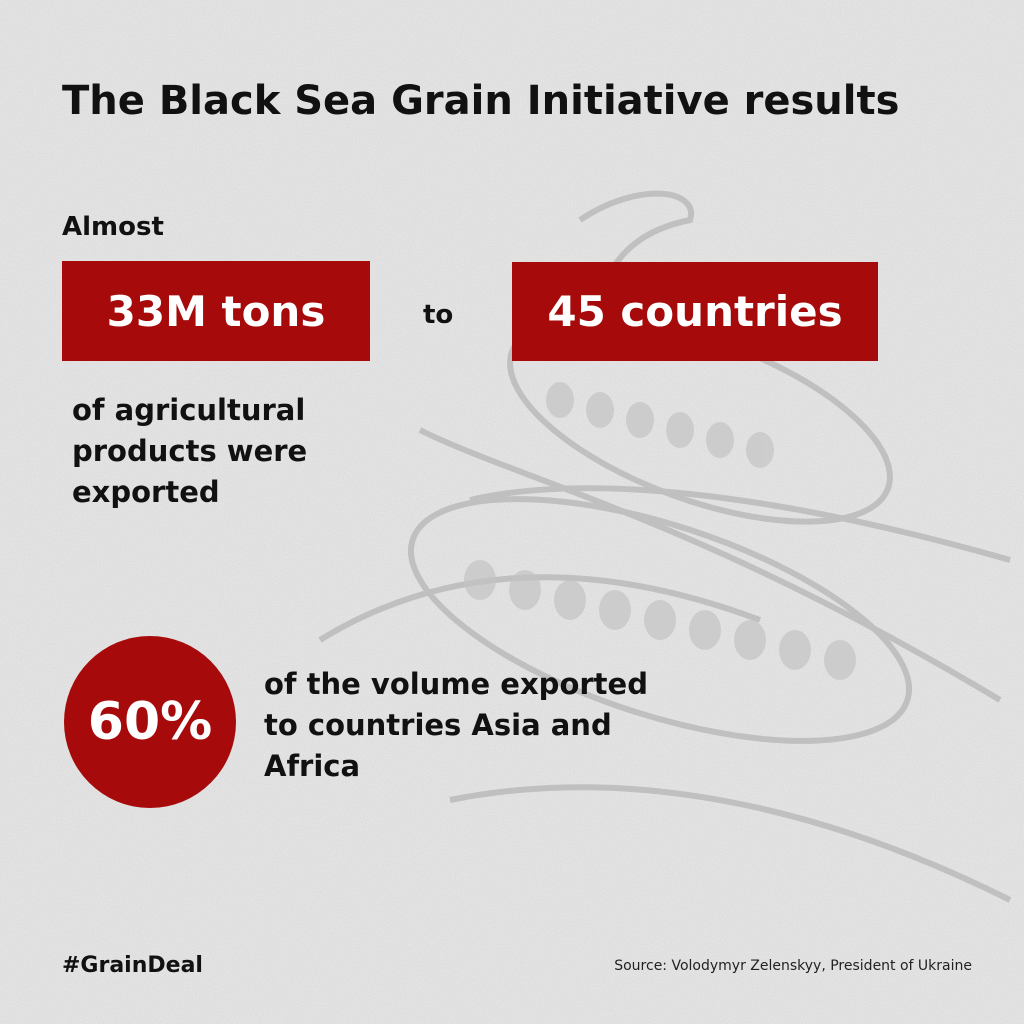  Describe the element at coordinates (146, 492) in the screenshot. I see `caption-line: exported` at that location.